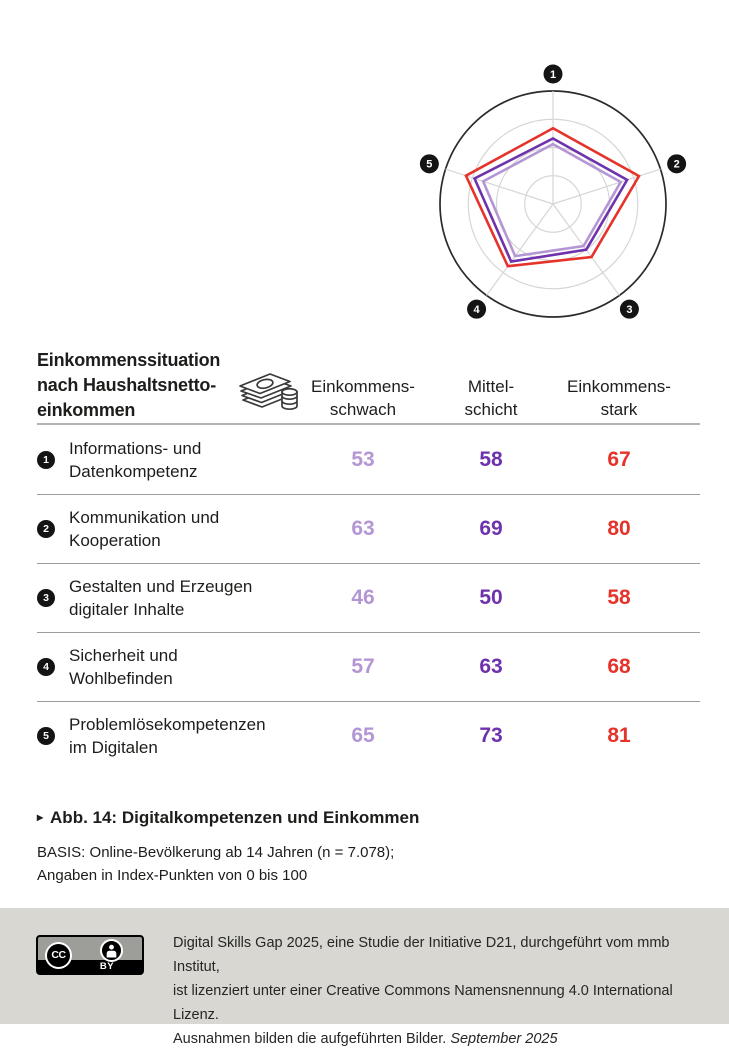  Describe the element at coordinates (491, 459) in the screenshot. I see `value-mittelschicht: 58` at that location.